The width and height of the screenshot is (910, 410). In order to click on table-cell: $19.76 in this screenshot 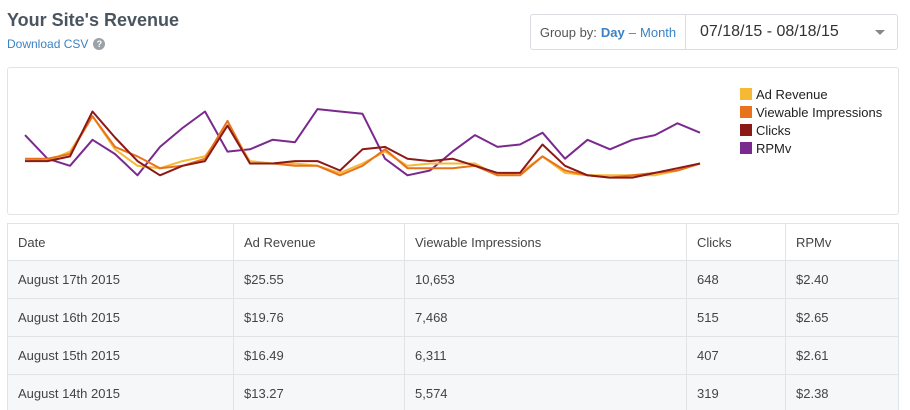, I will do `click(319, 317)`.